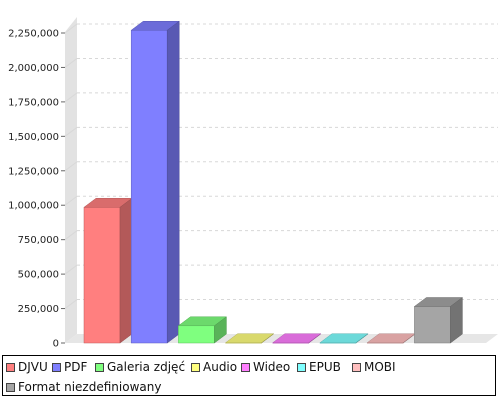 Image resolution: width=500 pixels, height=400 pixels. I want to click on y-tick-label: 750,000, so click(38, 240).